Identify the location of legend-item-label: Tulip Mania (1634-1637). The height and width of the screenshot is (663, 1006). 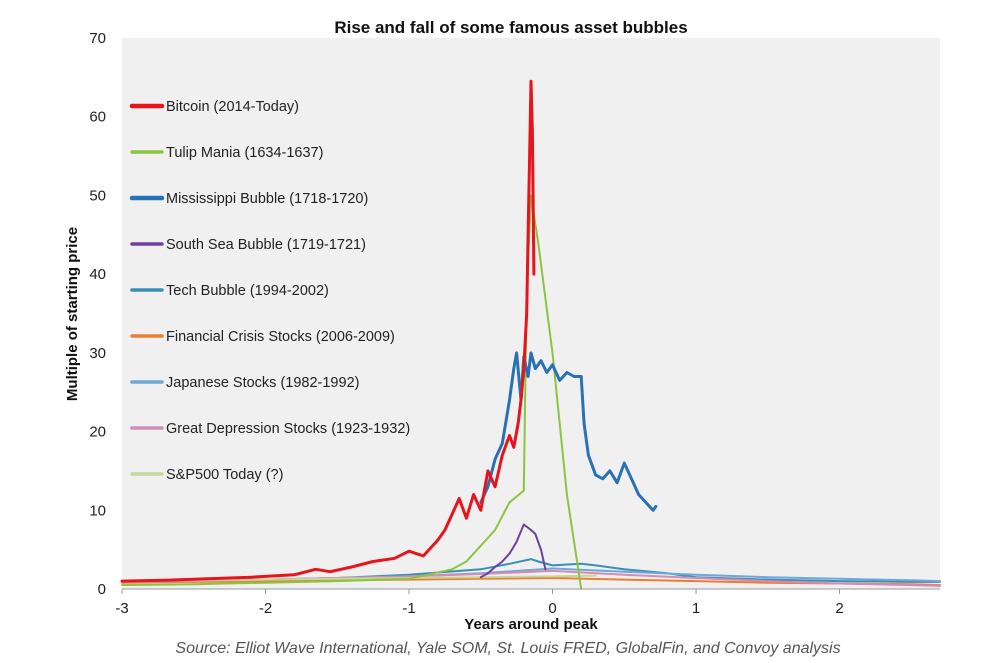
(244, 153).